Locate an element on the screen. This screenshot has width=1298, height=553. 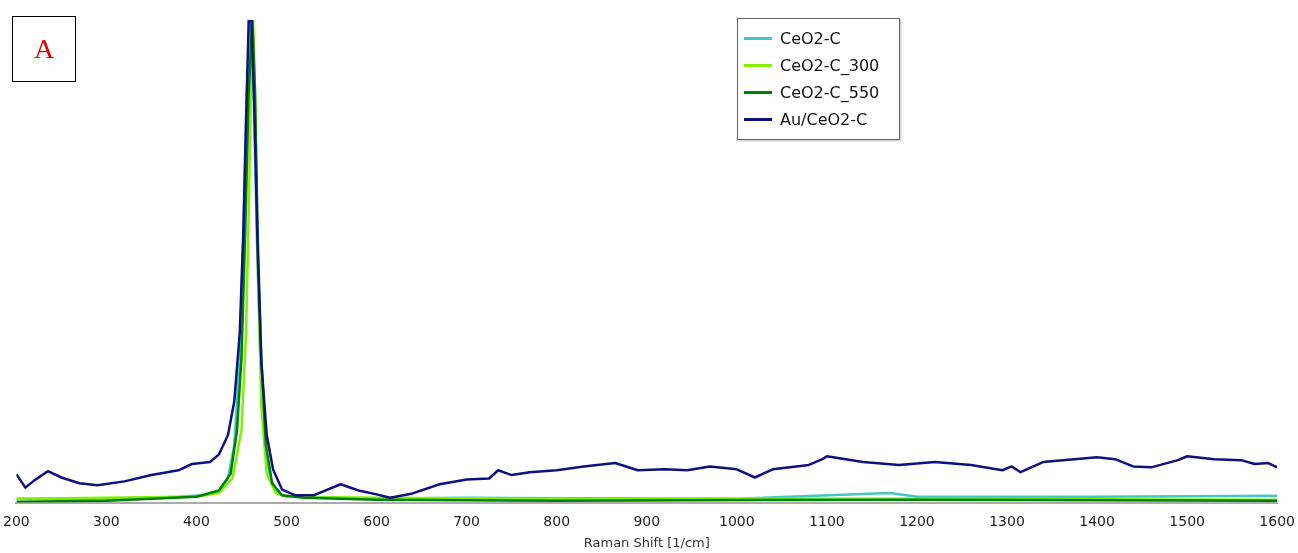
legend-label: CeO2-C is located at coordinates (810, 38).